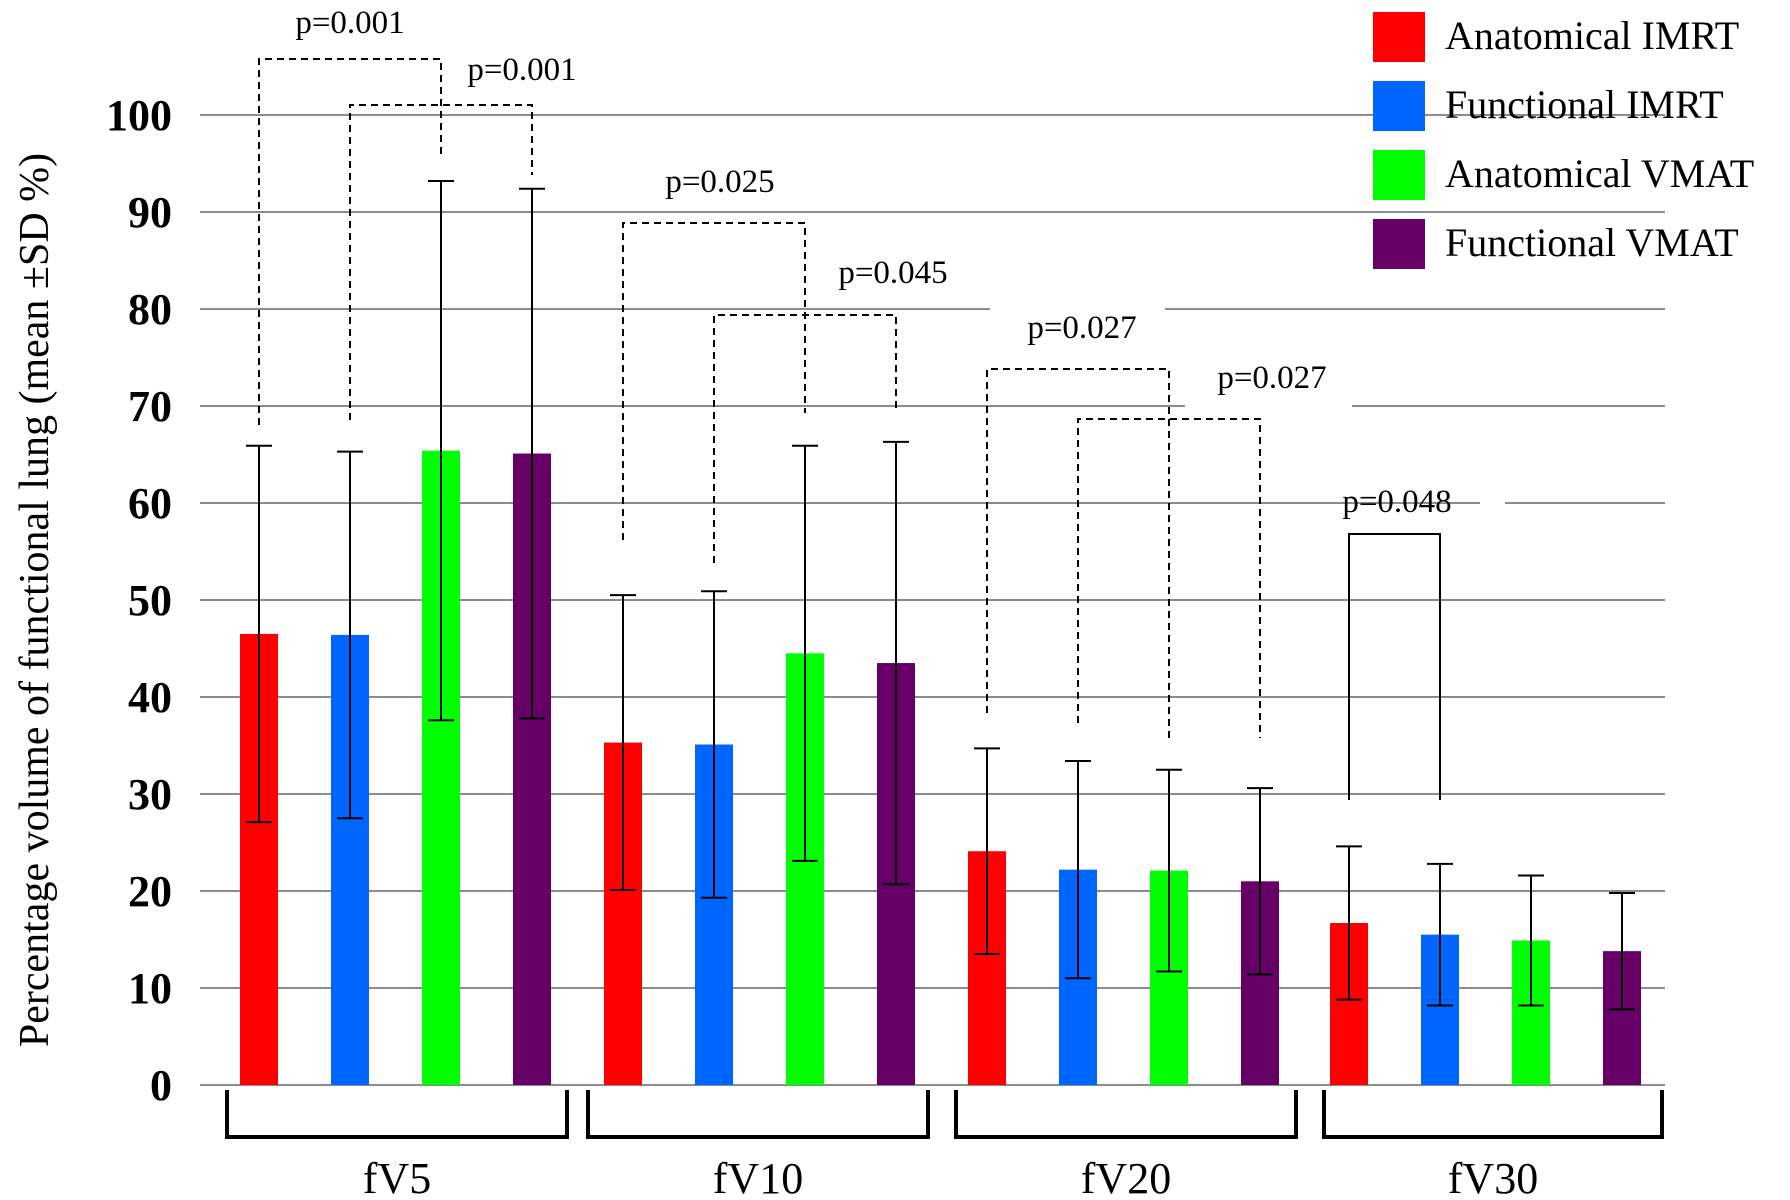  Describe the element at coordinates (1126, 1177) in the screenshot. I see `category-label: fV20` at that location.